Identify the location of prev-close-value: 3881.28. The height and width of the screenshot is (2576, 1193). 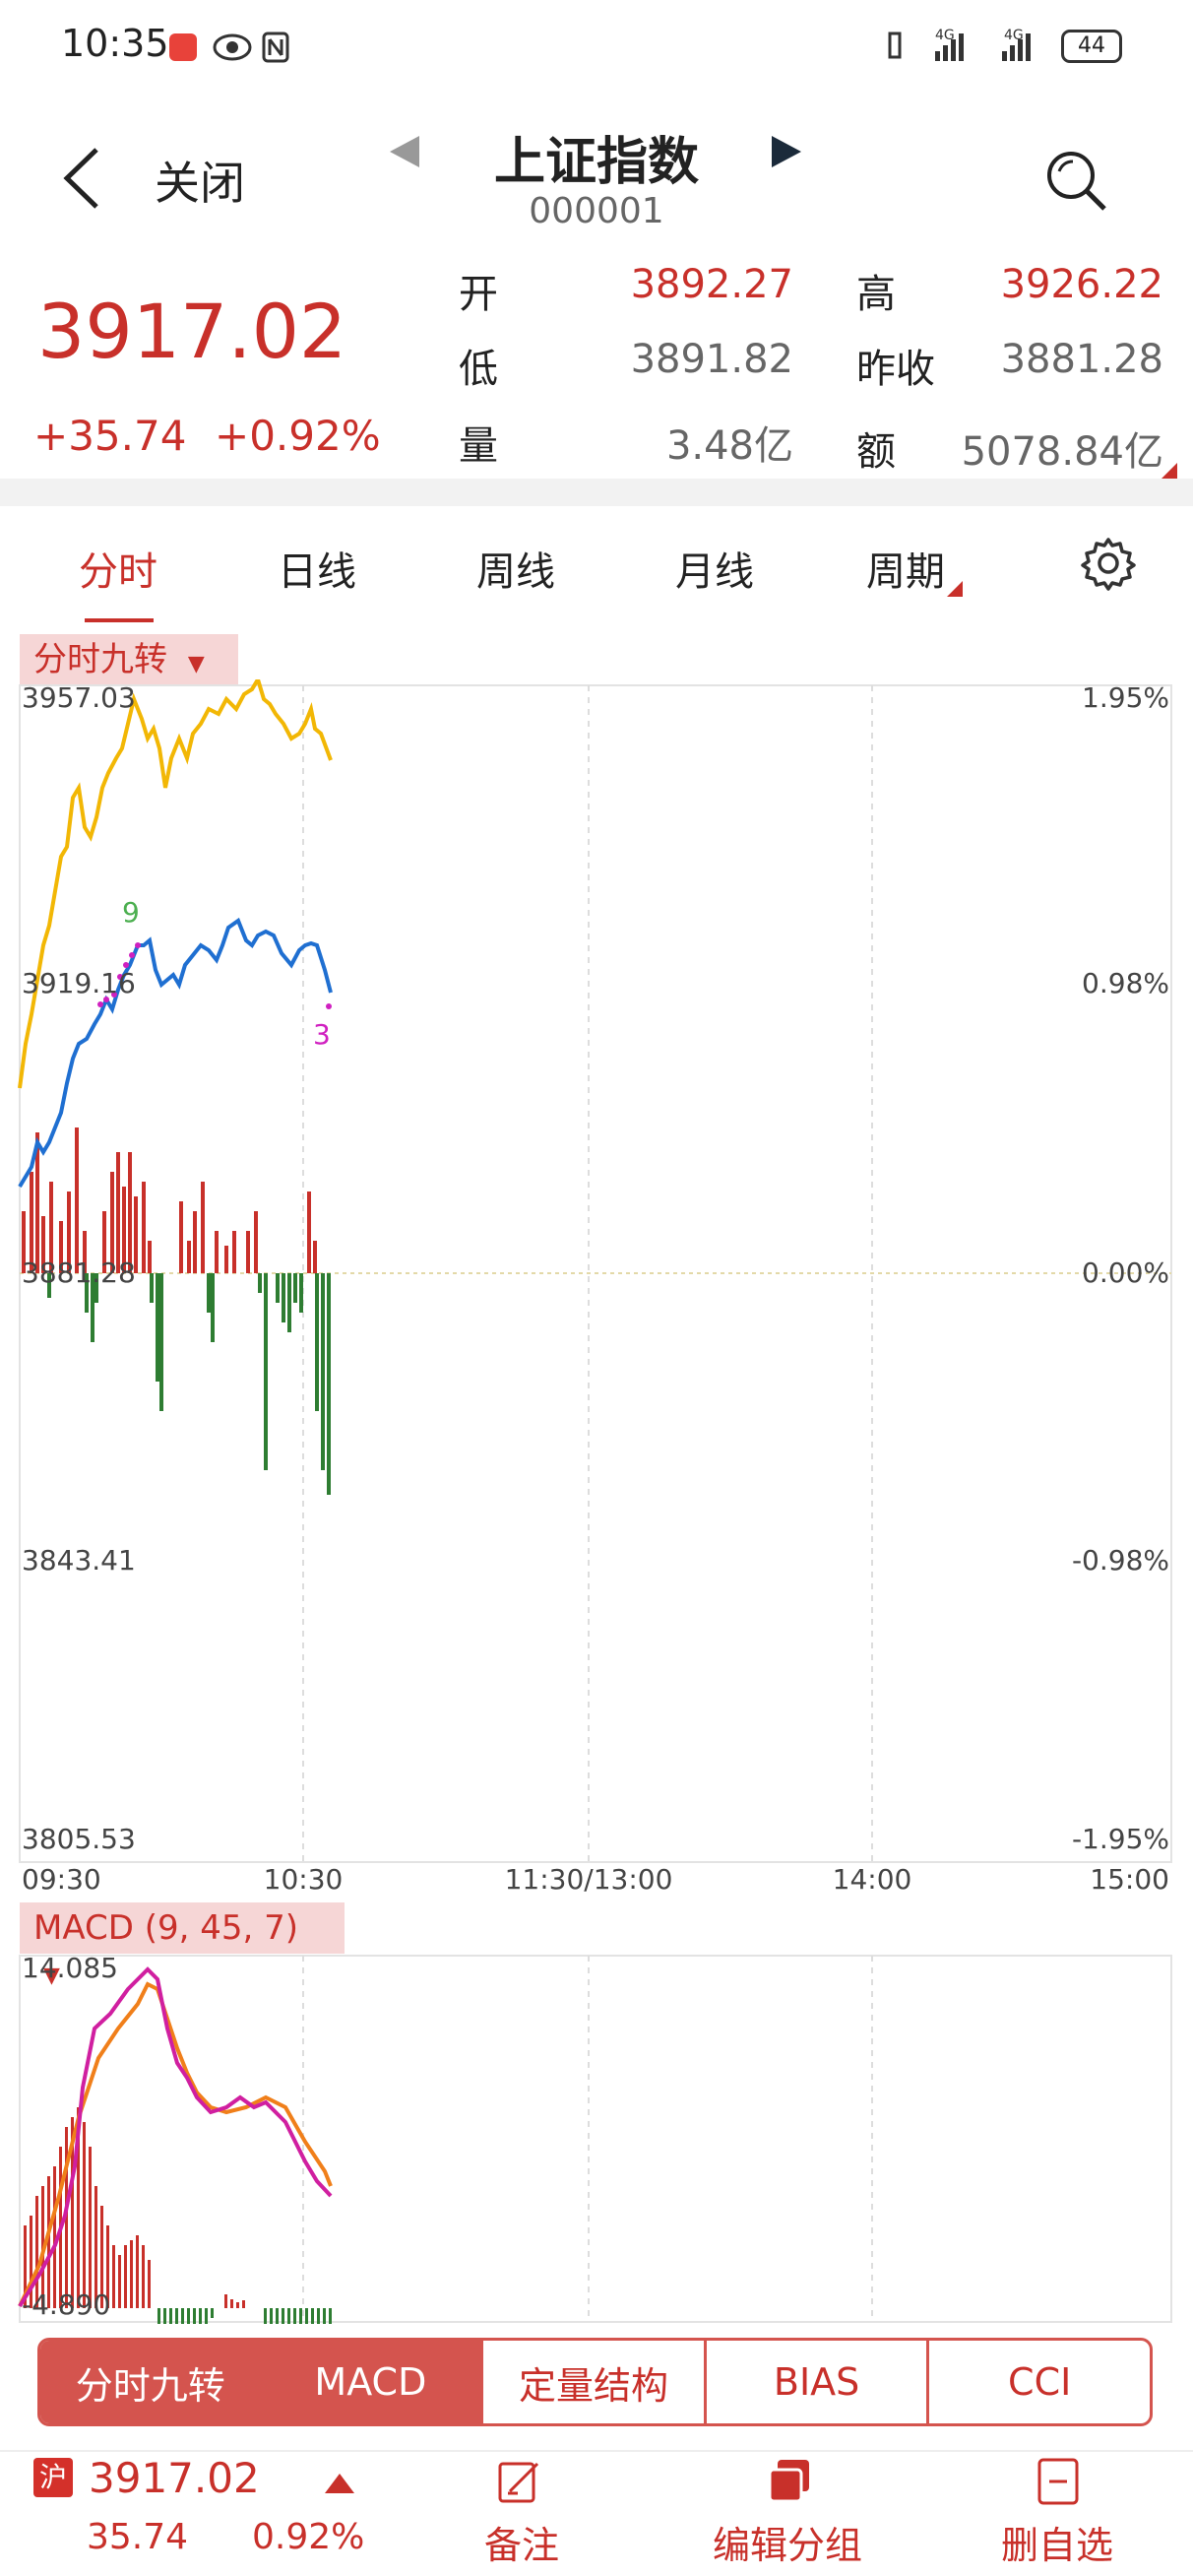
(1081, 359).